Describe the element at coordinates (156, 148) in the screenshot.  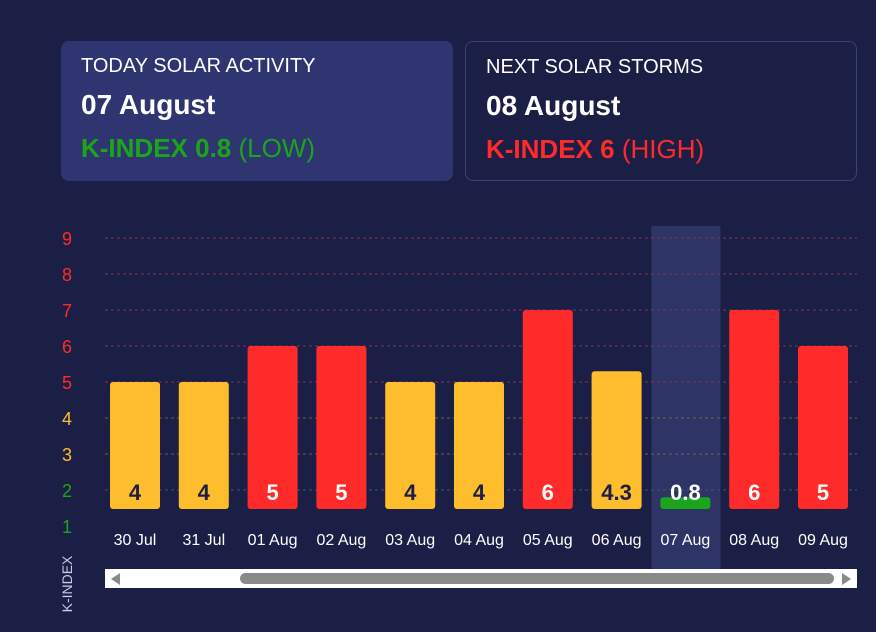
I see `today-kindex-value: K-INDEX 0.8` at that location.